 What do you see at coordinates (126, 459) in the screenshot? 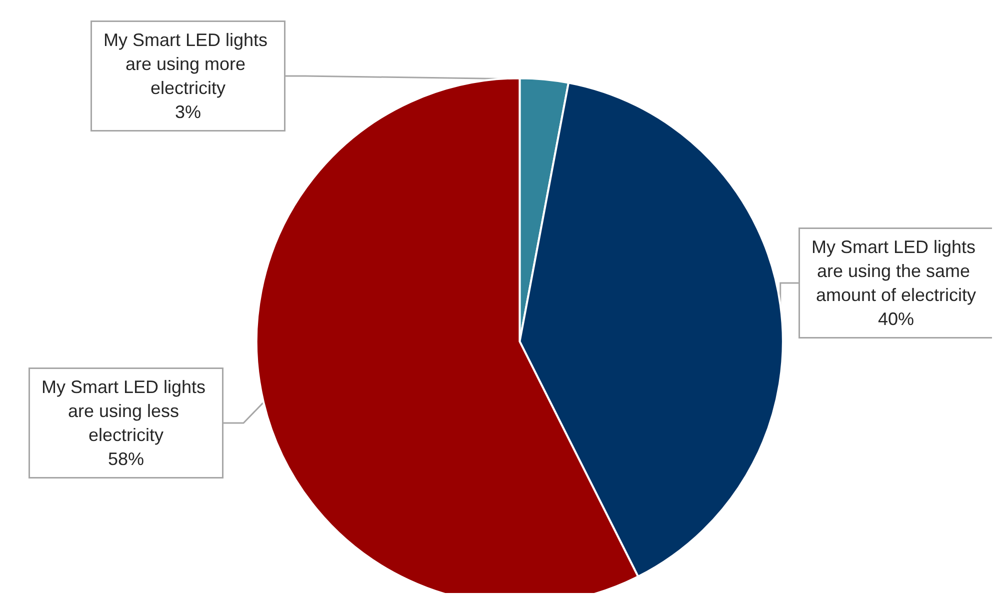
I see `data-label: 58%` at bounding box center [126, 459].